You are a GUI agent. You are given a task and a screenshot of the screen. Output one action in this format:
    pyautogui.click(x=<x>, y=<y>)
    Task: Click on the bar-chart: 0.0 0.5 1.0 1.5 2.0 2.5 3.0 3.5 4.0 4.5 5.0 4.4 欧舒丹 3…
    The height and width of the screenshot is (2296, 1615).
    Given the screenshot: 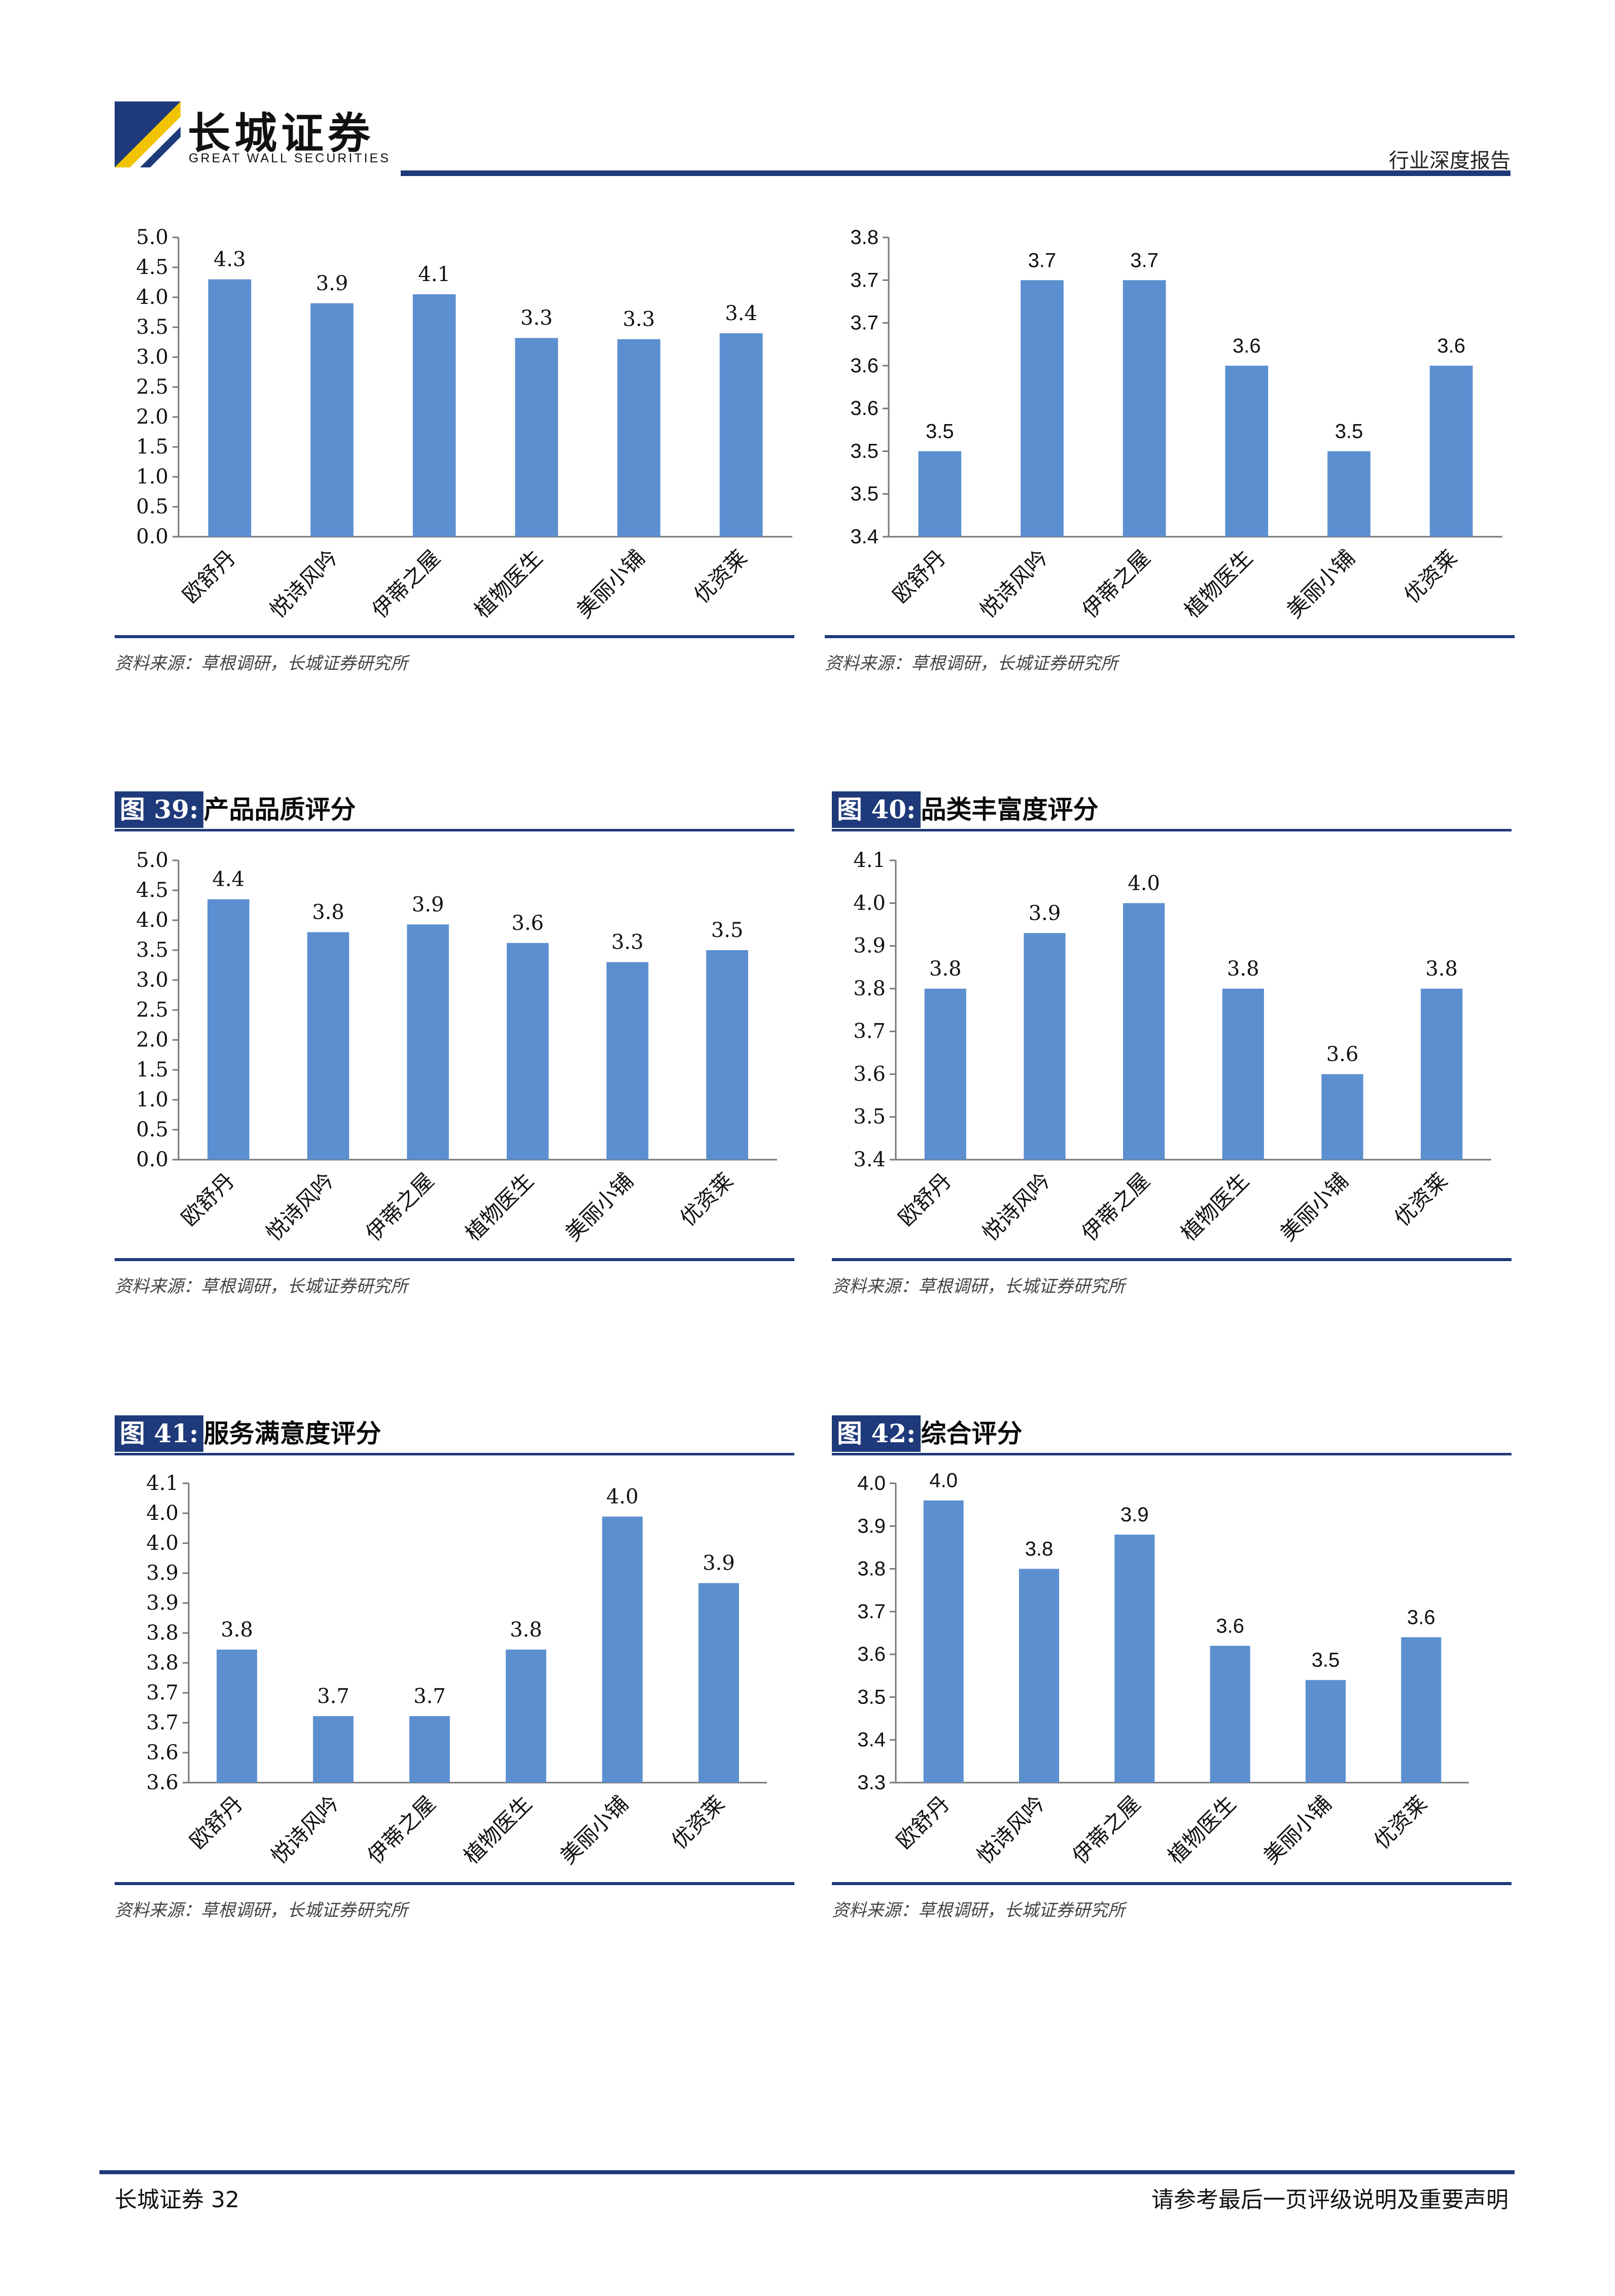 What is the action you would take?
    pyautogui.click(x=454, y=1047)
    